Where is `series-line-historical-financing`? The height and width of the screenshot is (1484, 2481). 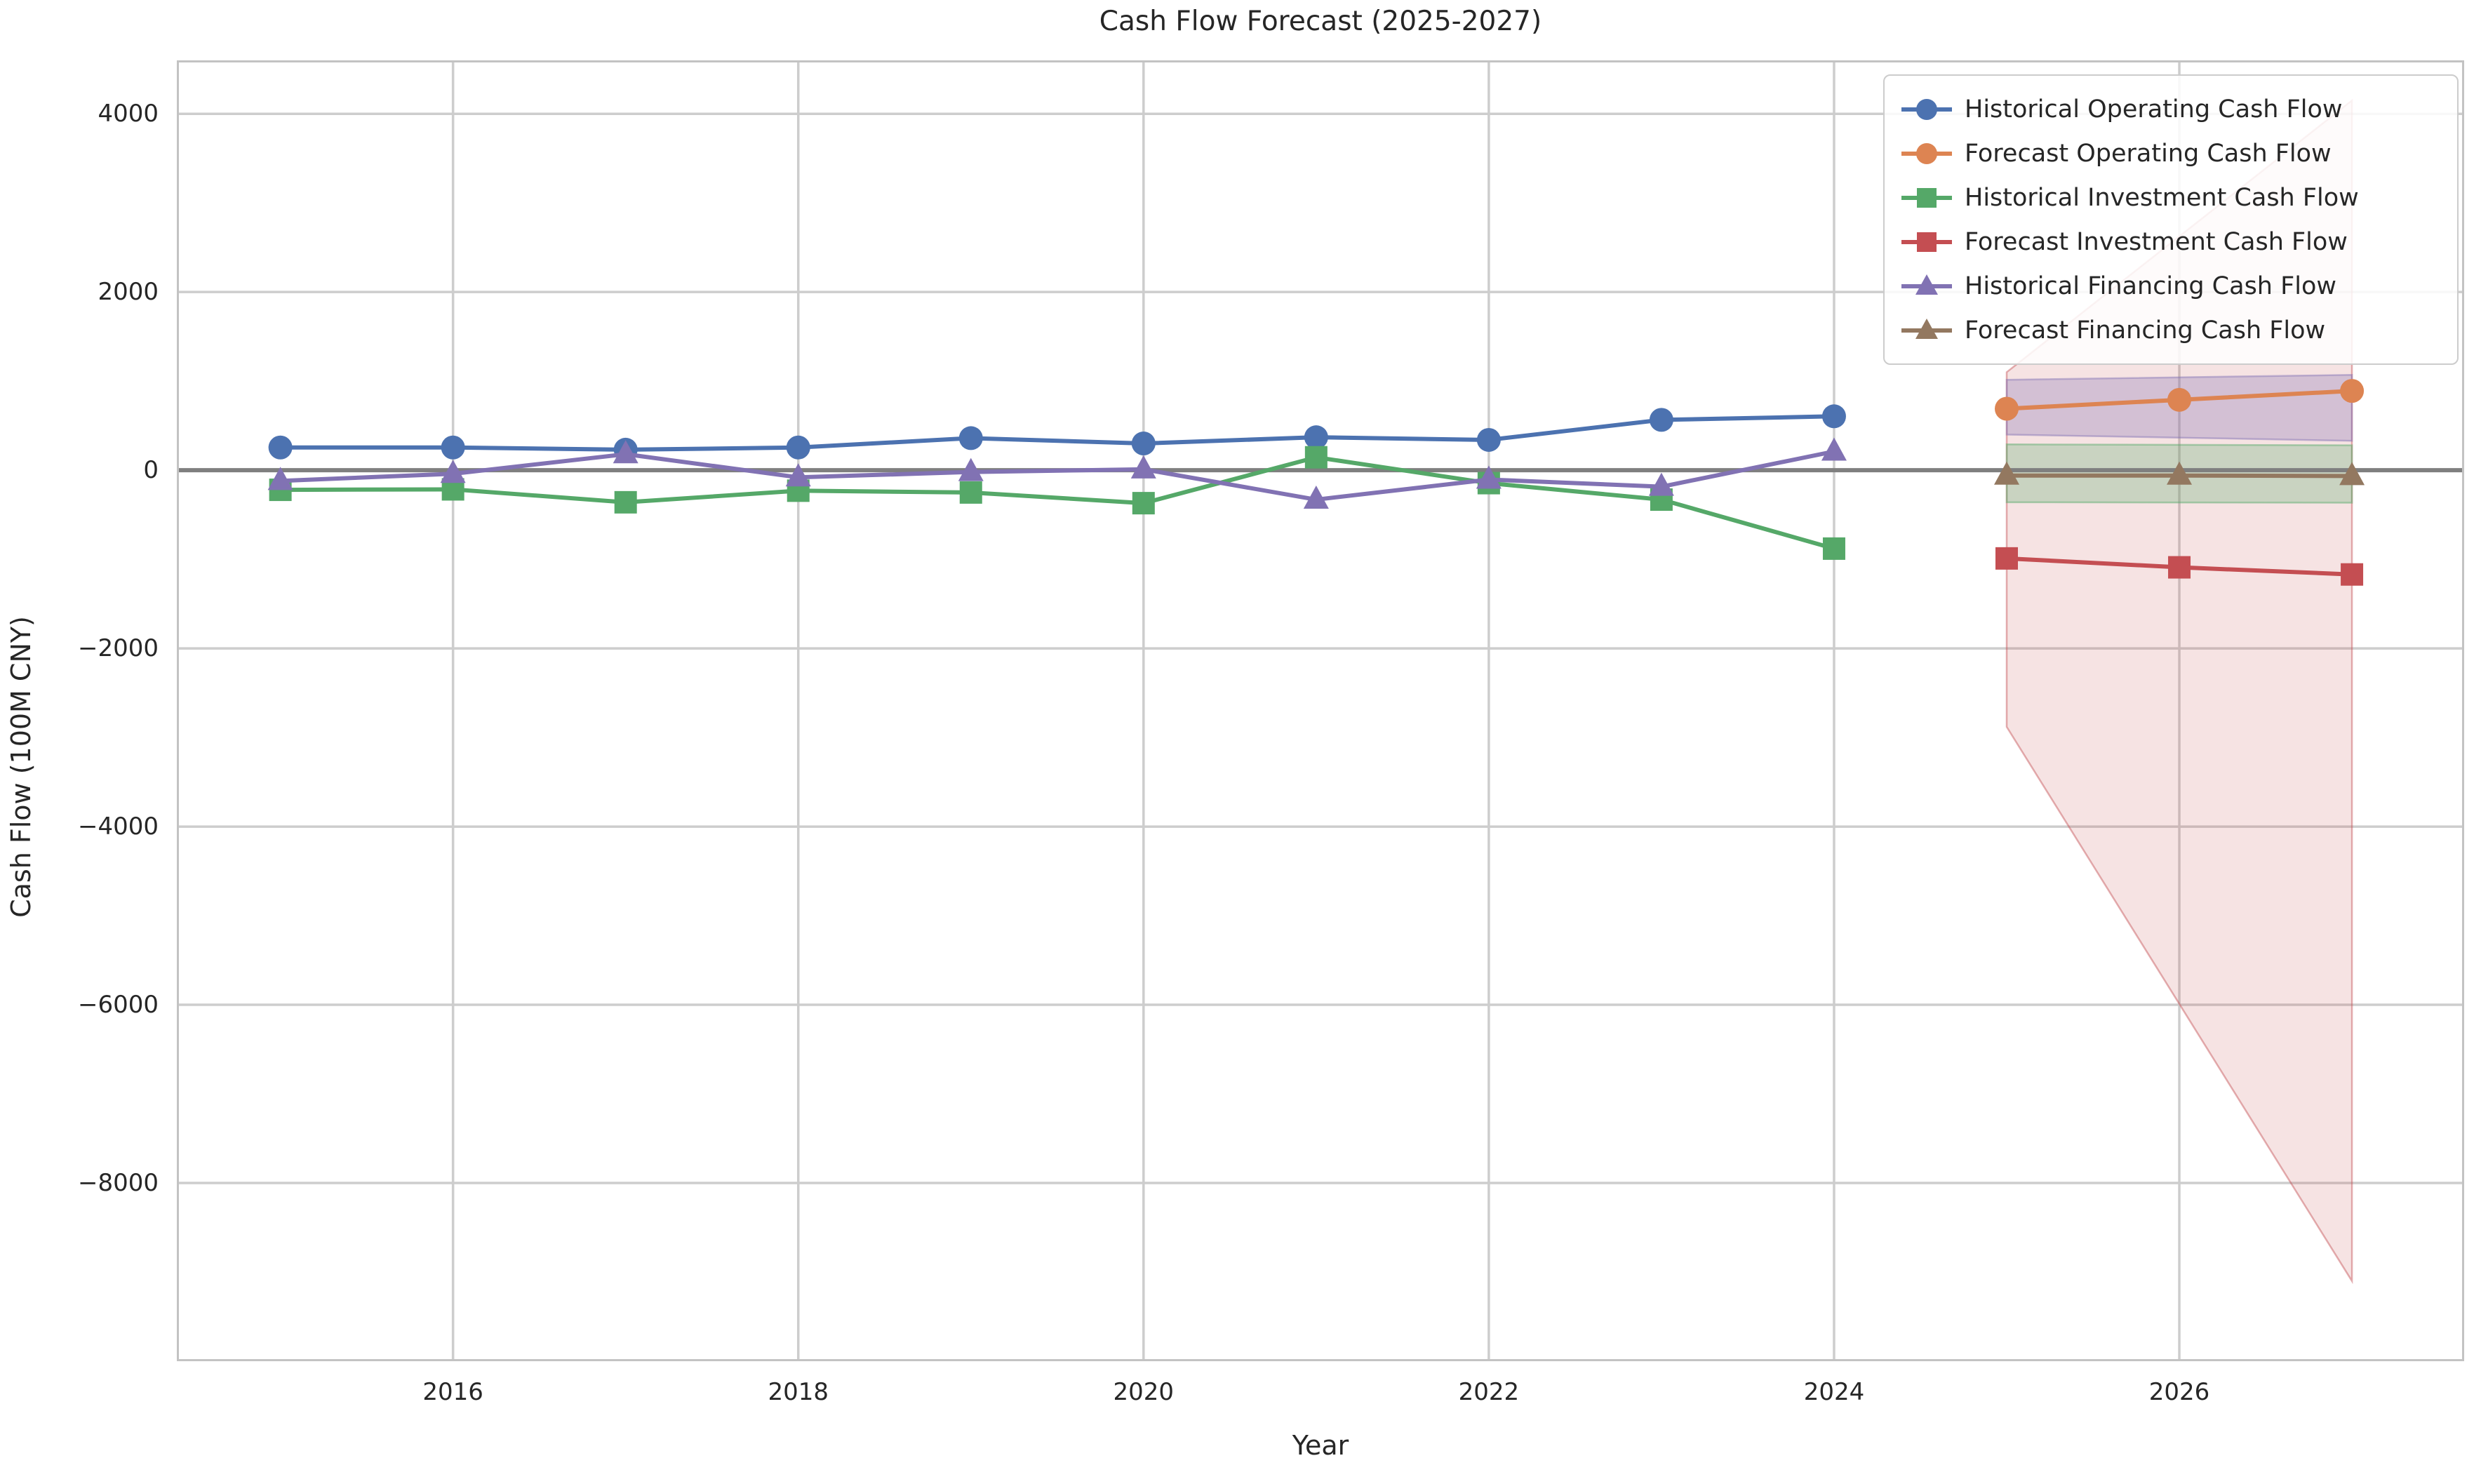 series-line-historical-financing is located at coordinates (1057, 475).